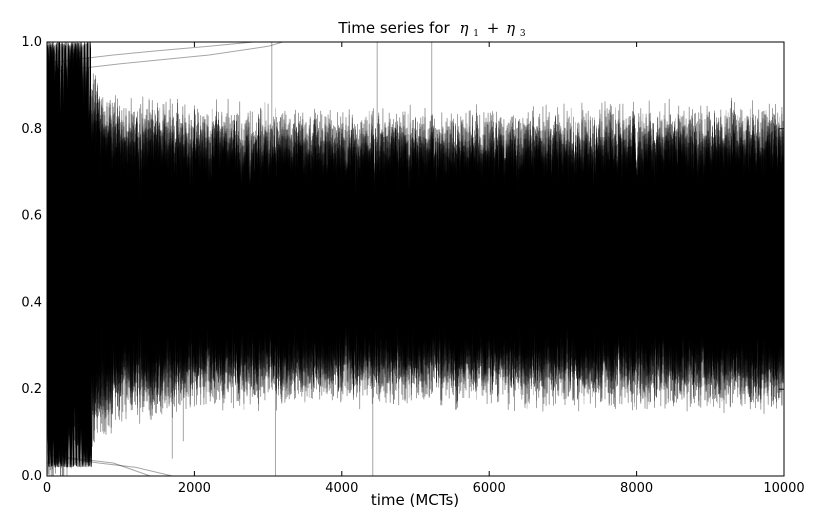  Describe the element at coordinates (31, 216) in the screenshot. I see `y-tick-label: 0.6` at that location.